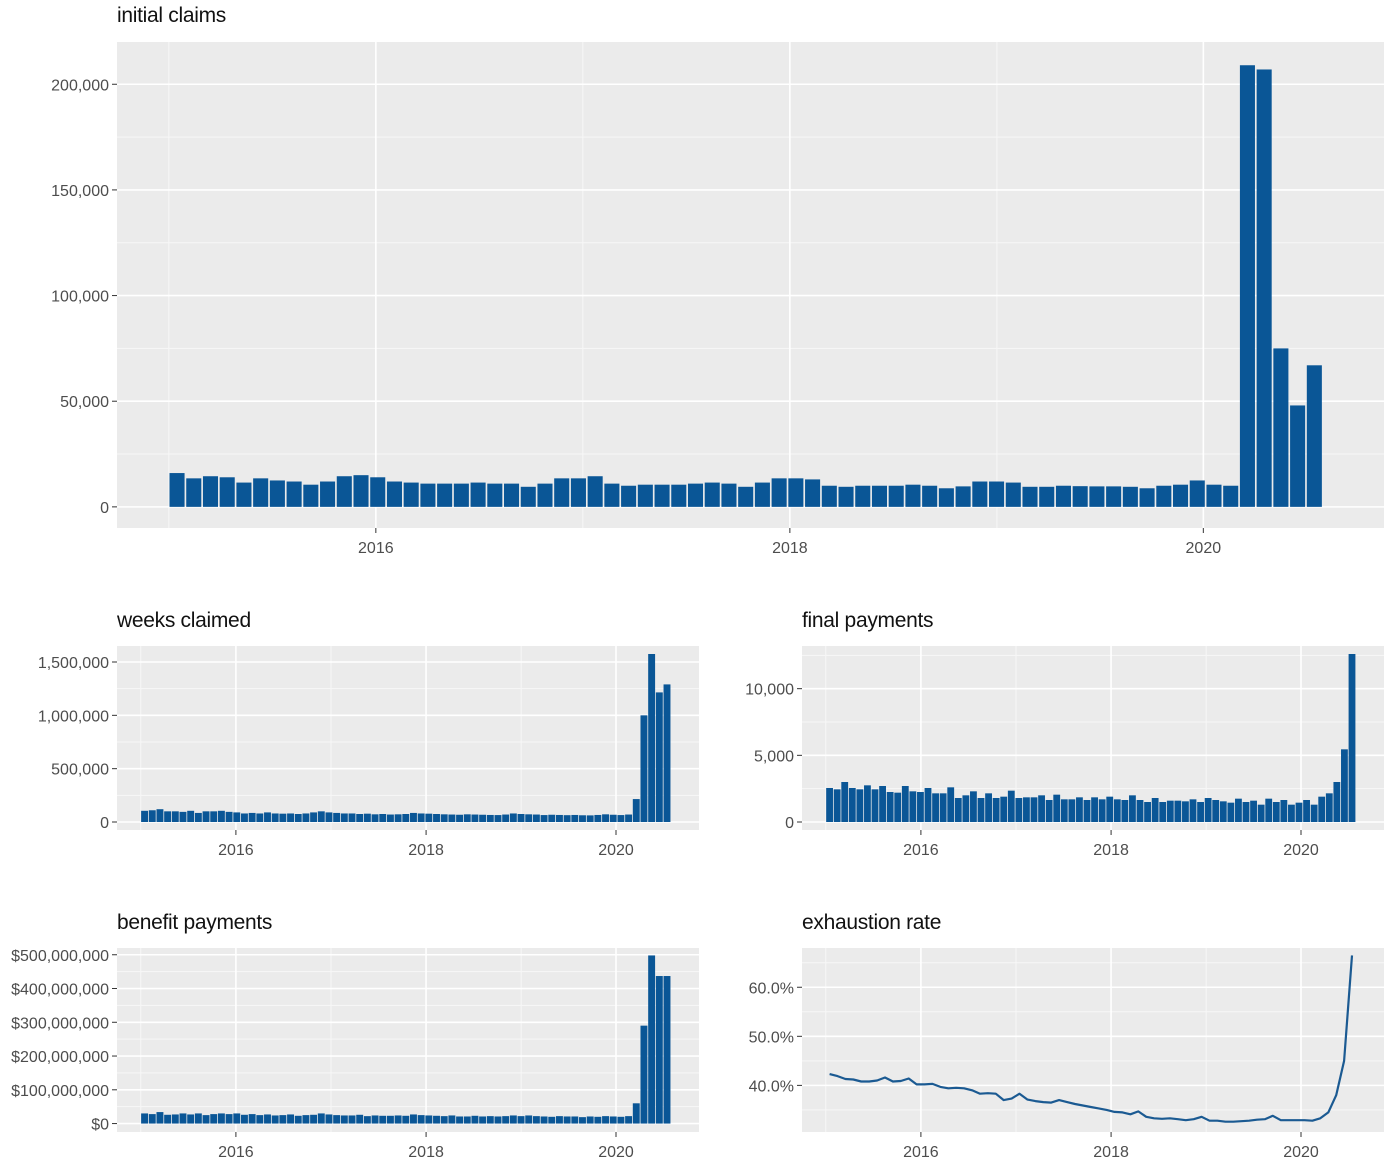  I want to click on y-tick-label: 1,500,000, so click(73, 663).